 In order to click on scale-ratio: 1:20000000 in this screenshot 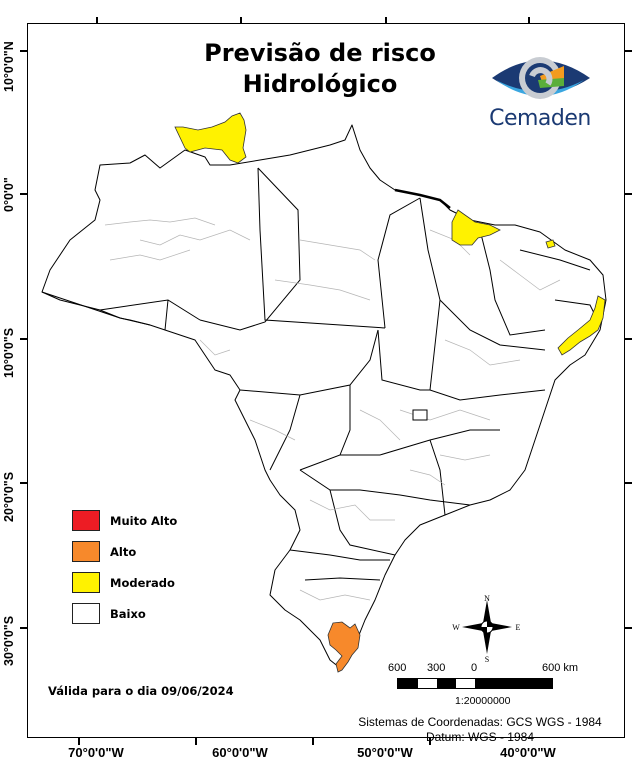, I will do `click(483, 701)`.